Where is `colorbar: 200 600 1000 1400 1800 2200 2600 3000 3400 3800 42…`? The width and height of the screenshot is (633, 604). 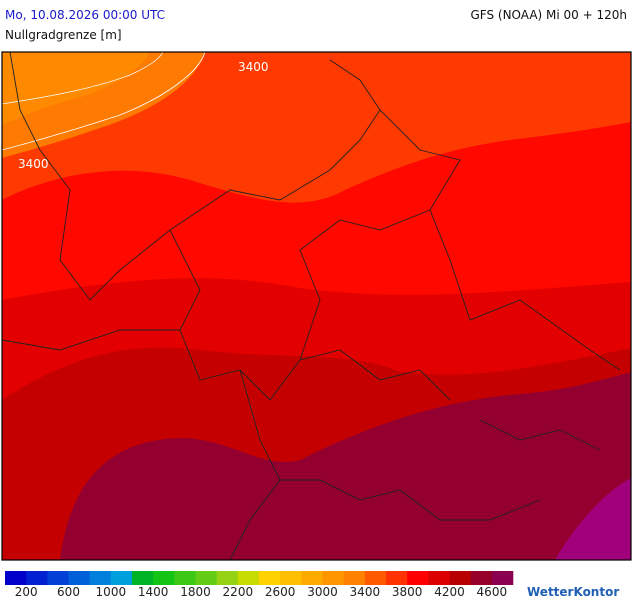
colorbar: 200 600 1000 1400 1800 2200 2600 3000 3400 3800 42… is located at coordinates (259, 585).